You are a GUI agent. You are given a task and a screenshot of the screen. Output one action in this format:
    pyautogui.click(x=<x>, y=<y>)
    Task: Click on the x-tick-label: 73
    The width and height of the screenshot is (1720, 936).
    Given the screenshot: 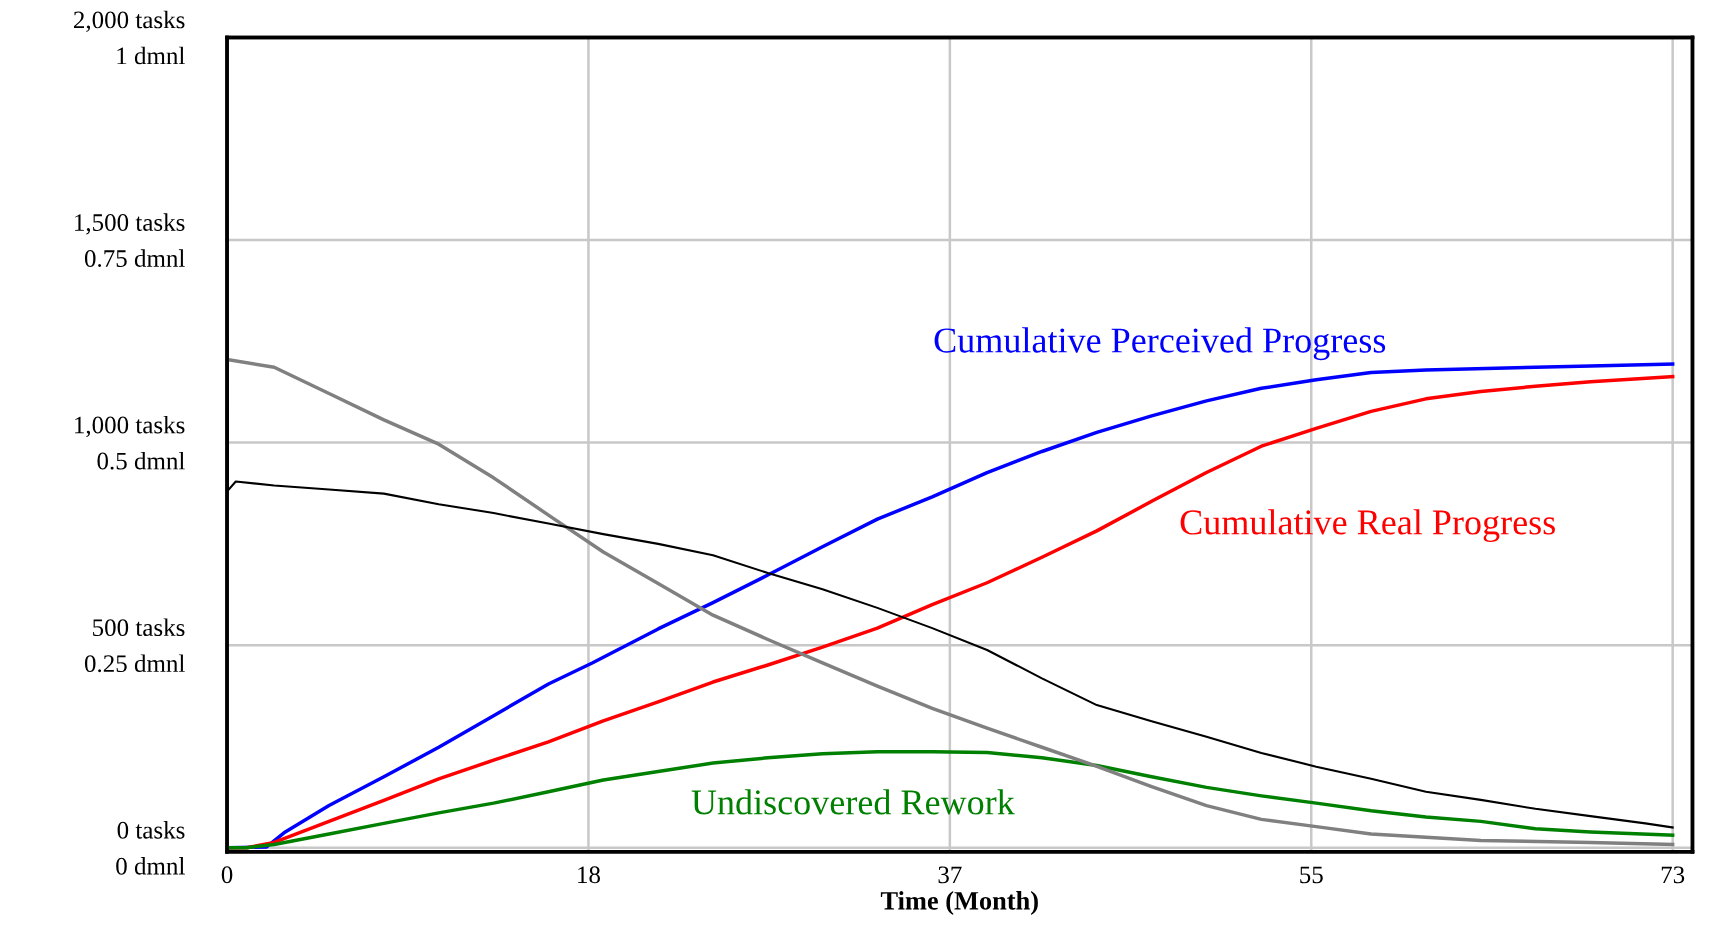 What is the action you would take?
    pyautogui.click(x=1673, y=875)
    